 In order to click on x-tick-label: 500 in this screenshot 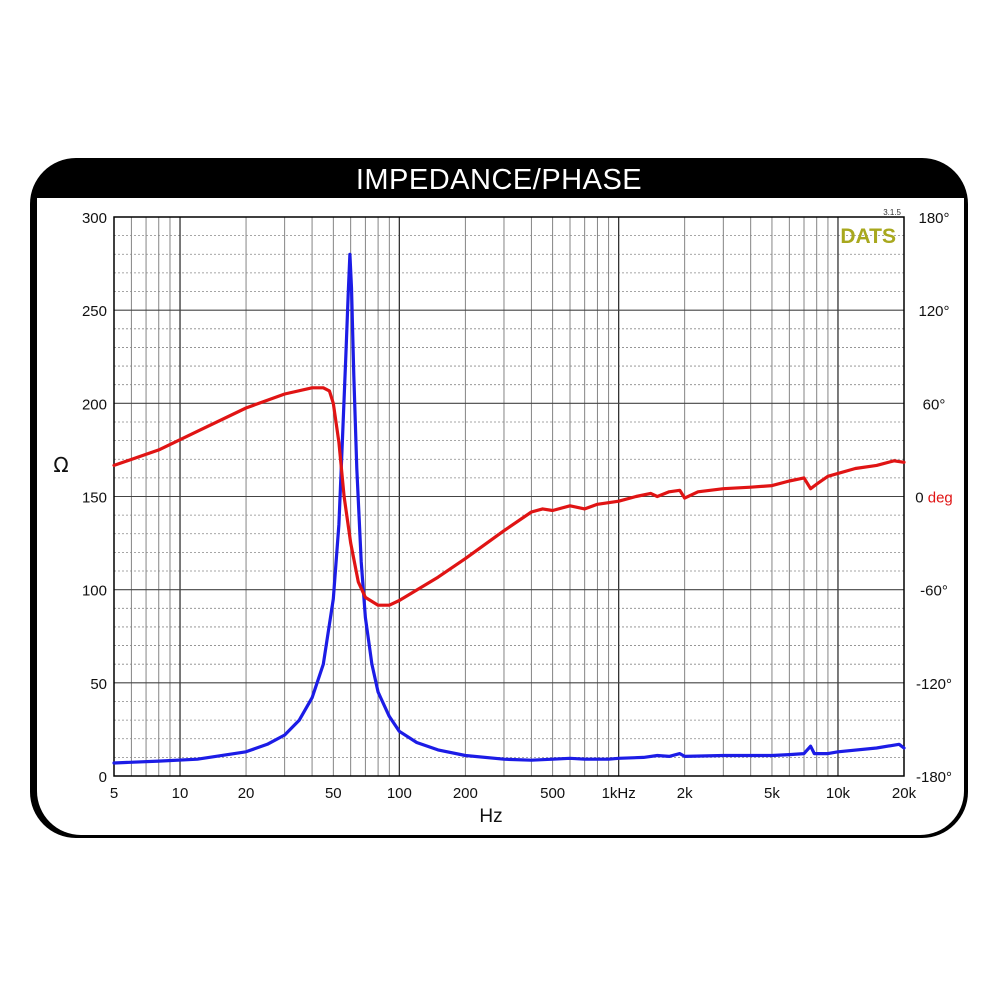, I will do `click(552, 793)`.